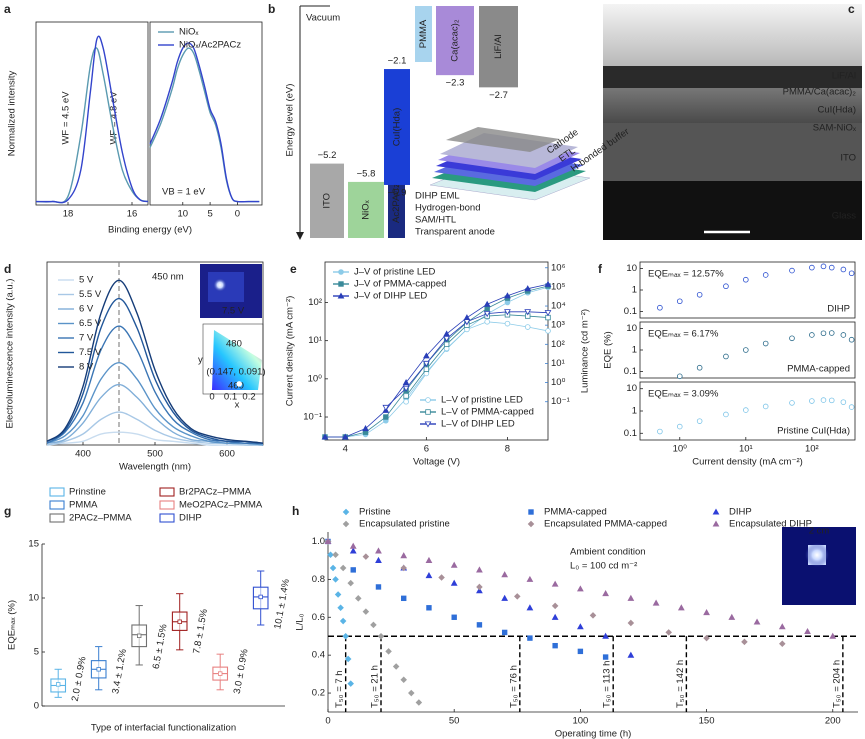  Describe the element at coordinates (86, 367) in the screenshot. I see `legend-label: 8 V` at that location.